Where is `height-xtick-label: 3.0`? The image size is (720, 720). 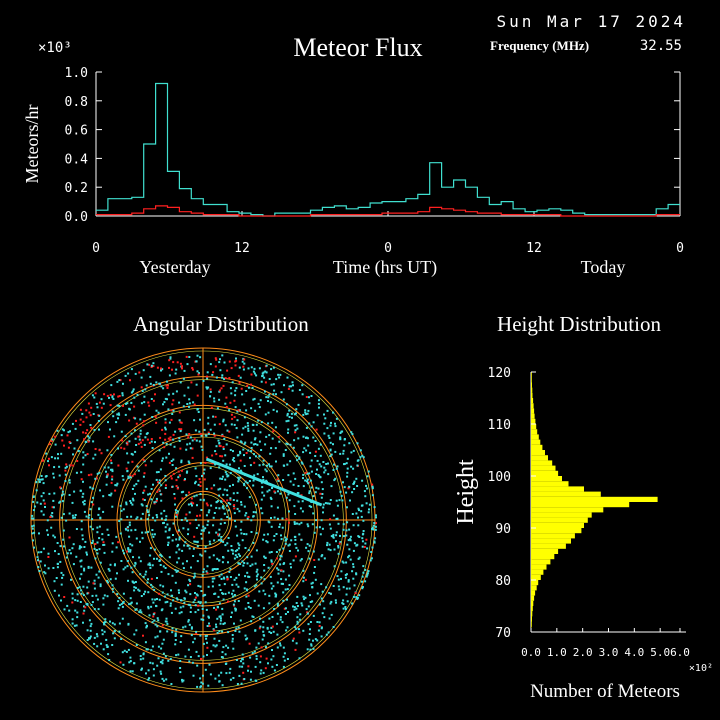
height-xtick-label: 3.0 is located at coordinates (609, 652).